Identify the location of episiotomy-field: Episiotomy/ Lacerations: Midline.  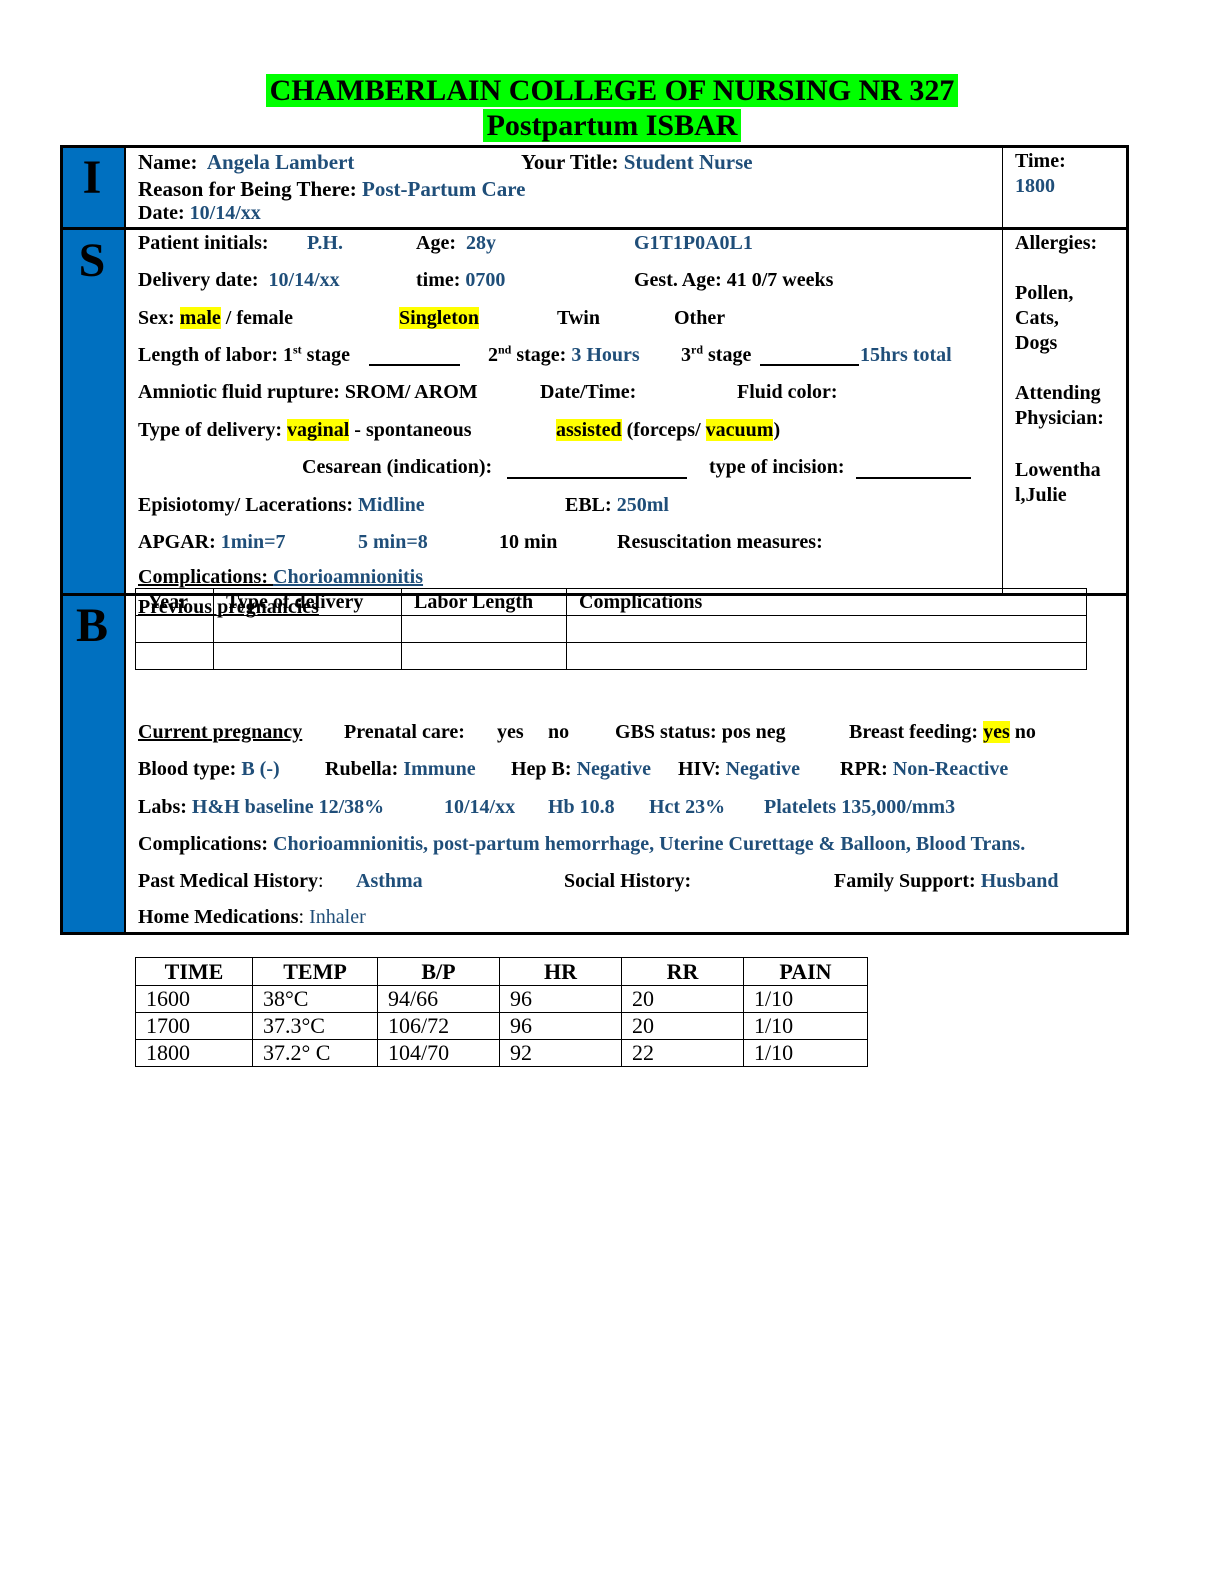
(281, 505).